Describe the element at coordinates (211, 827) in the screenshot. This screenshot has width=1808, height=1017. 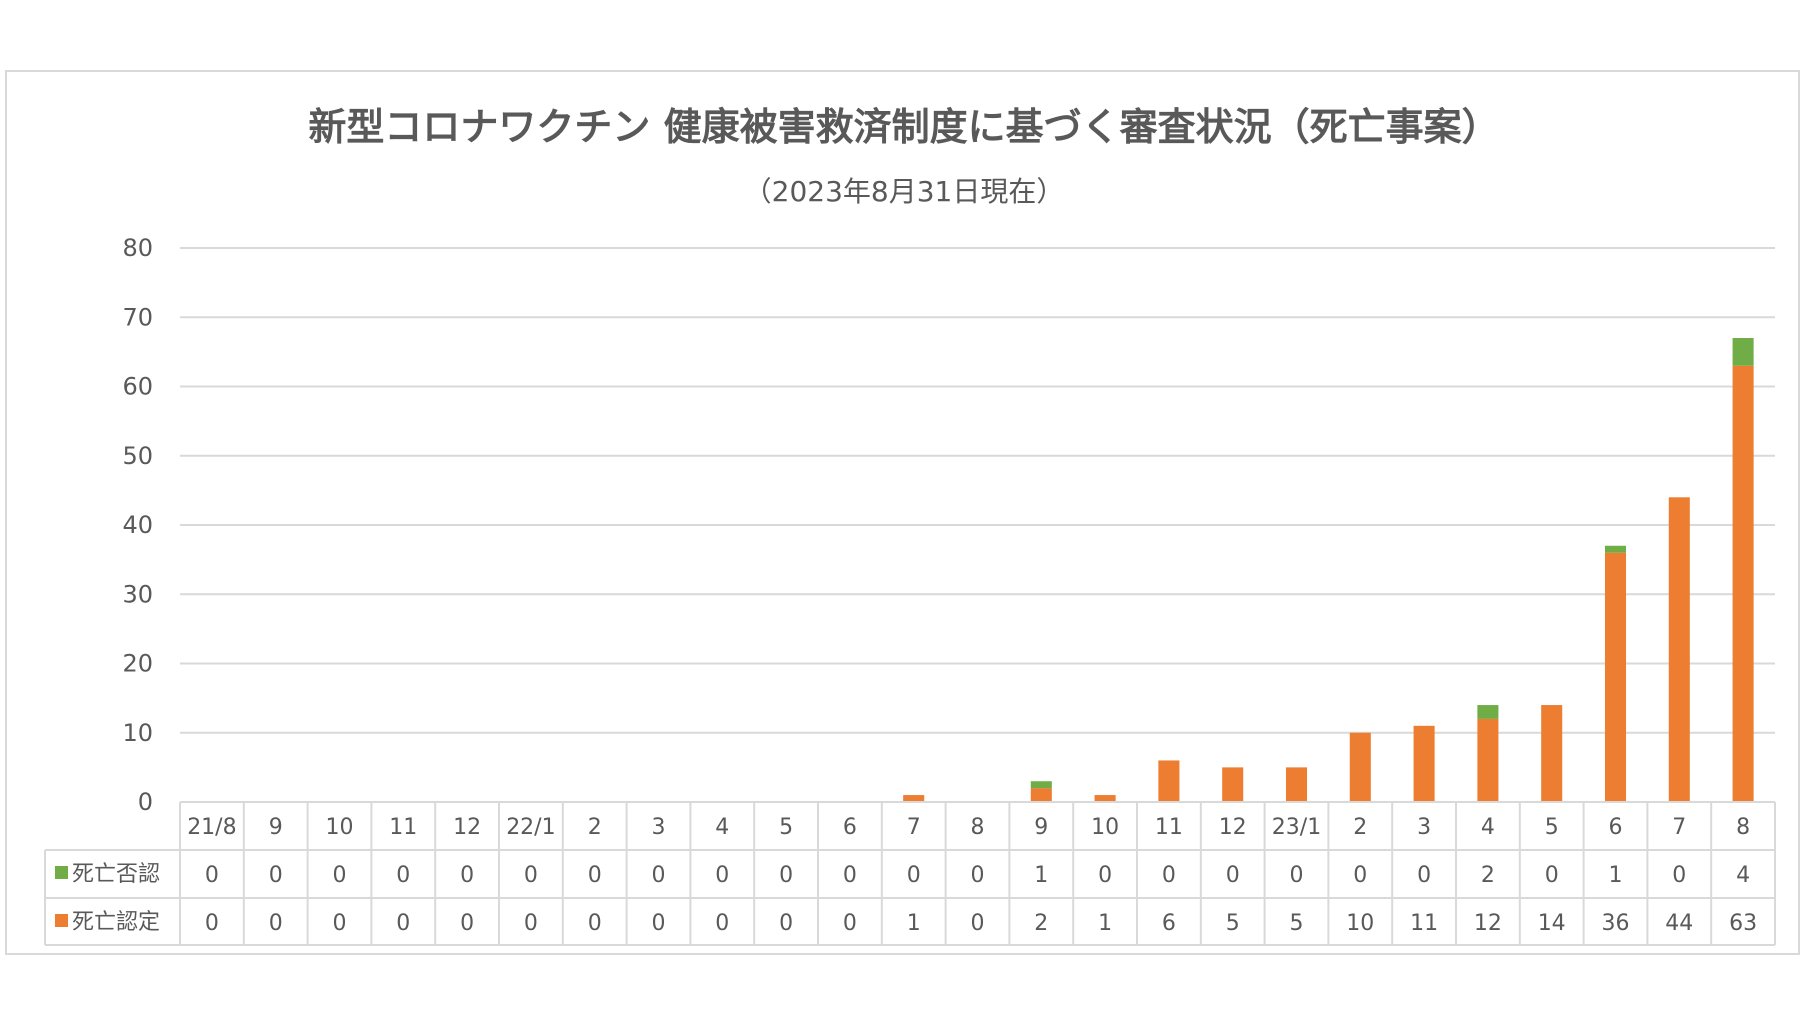
I see `category-label: 21/8` at that location.